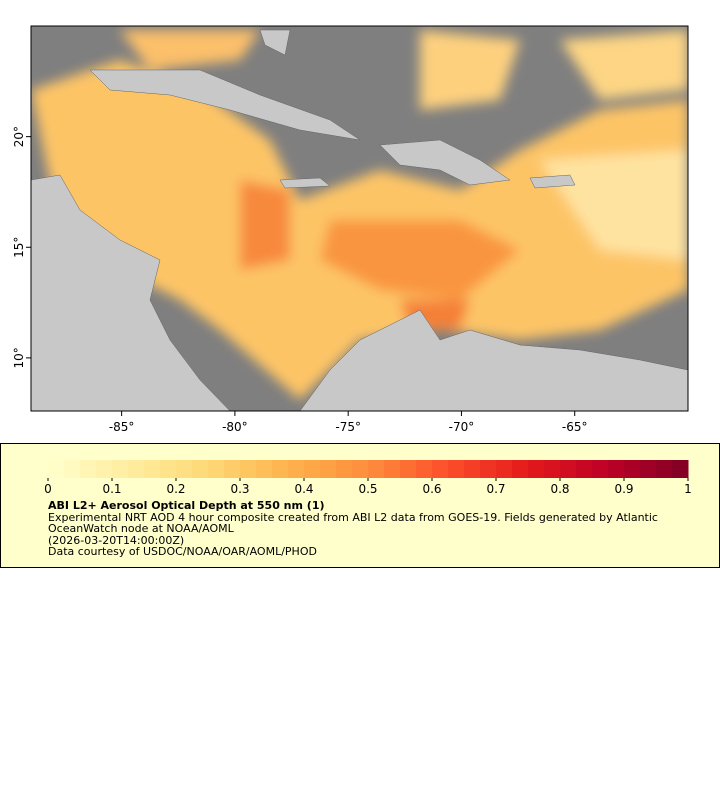 The width and height of the screenshot is (720, 800). I want to click on x-tick-label: -75°, so click(348, 427).